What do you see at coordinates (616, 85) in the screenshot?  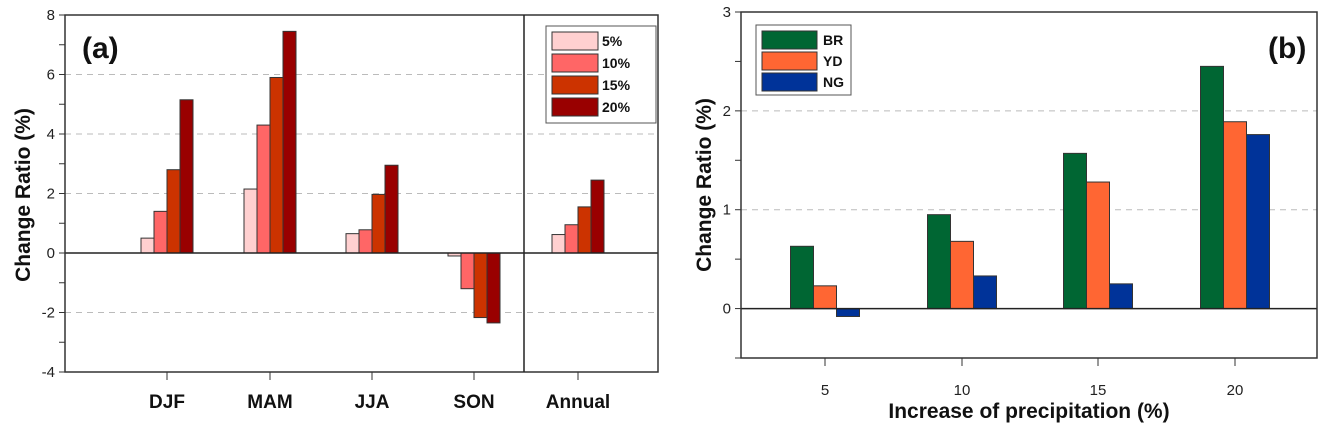 I see `legend-label: 15%` at bounding box center [616, 85].